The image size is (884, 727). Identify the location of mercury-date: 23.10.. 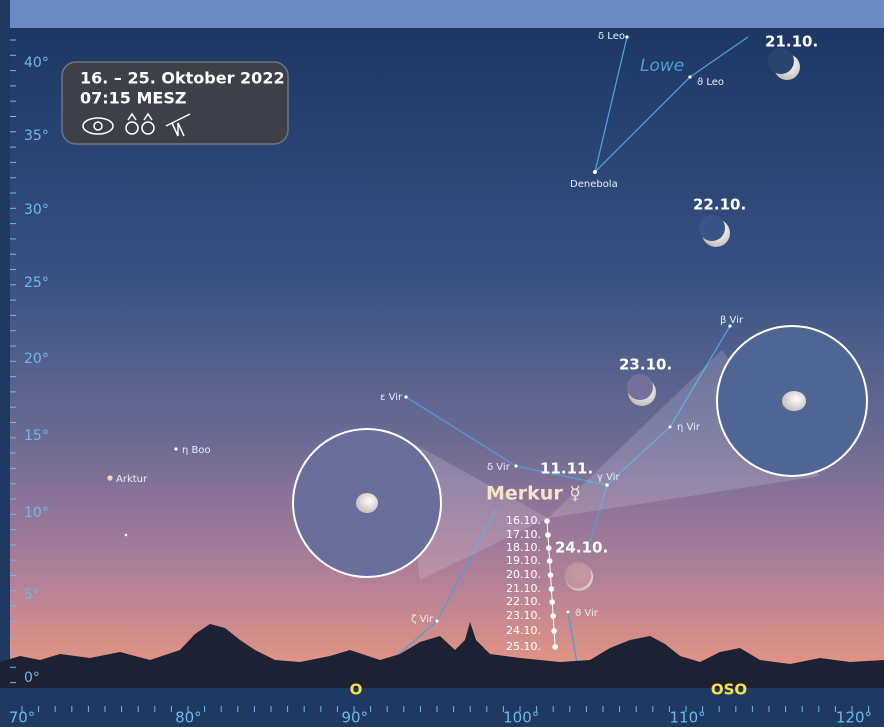
(523, 615).